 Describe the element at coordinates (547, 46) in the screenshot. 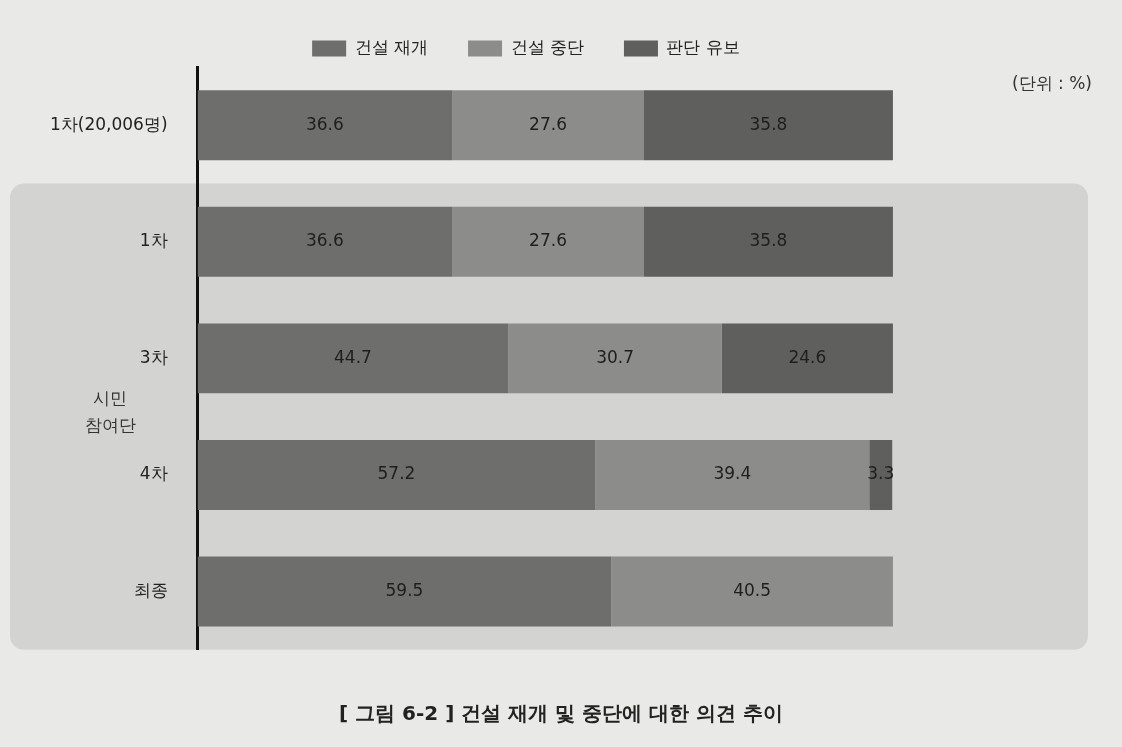

I see `legend-label: 건설 중단` at that location.